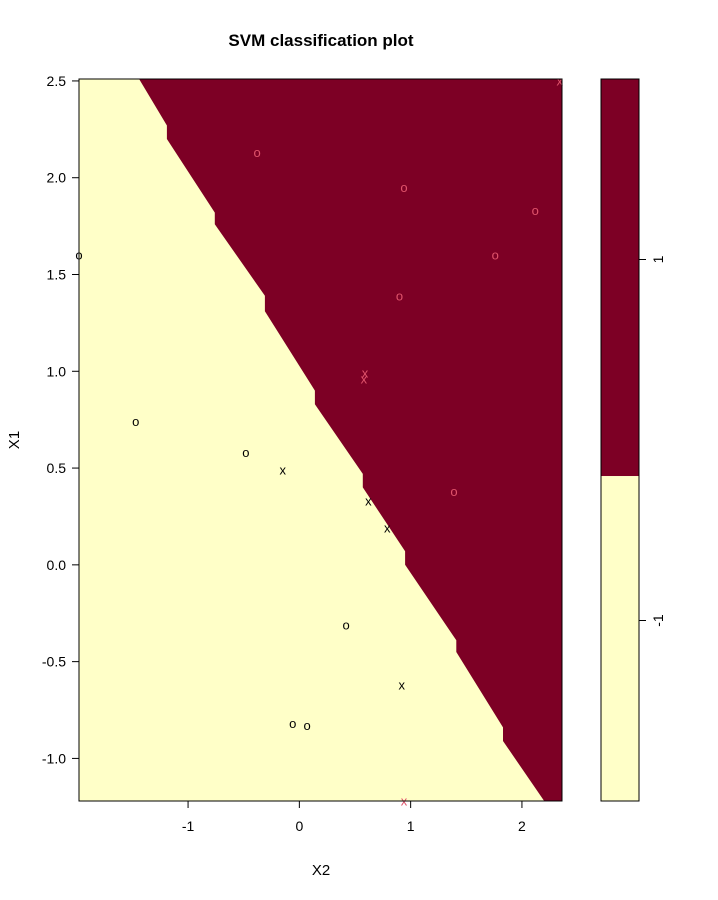  Describe the element at coordinates (57, 178) in the screenshot. I see `y-tick-label: 2.0` at that location.